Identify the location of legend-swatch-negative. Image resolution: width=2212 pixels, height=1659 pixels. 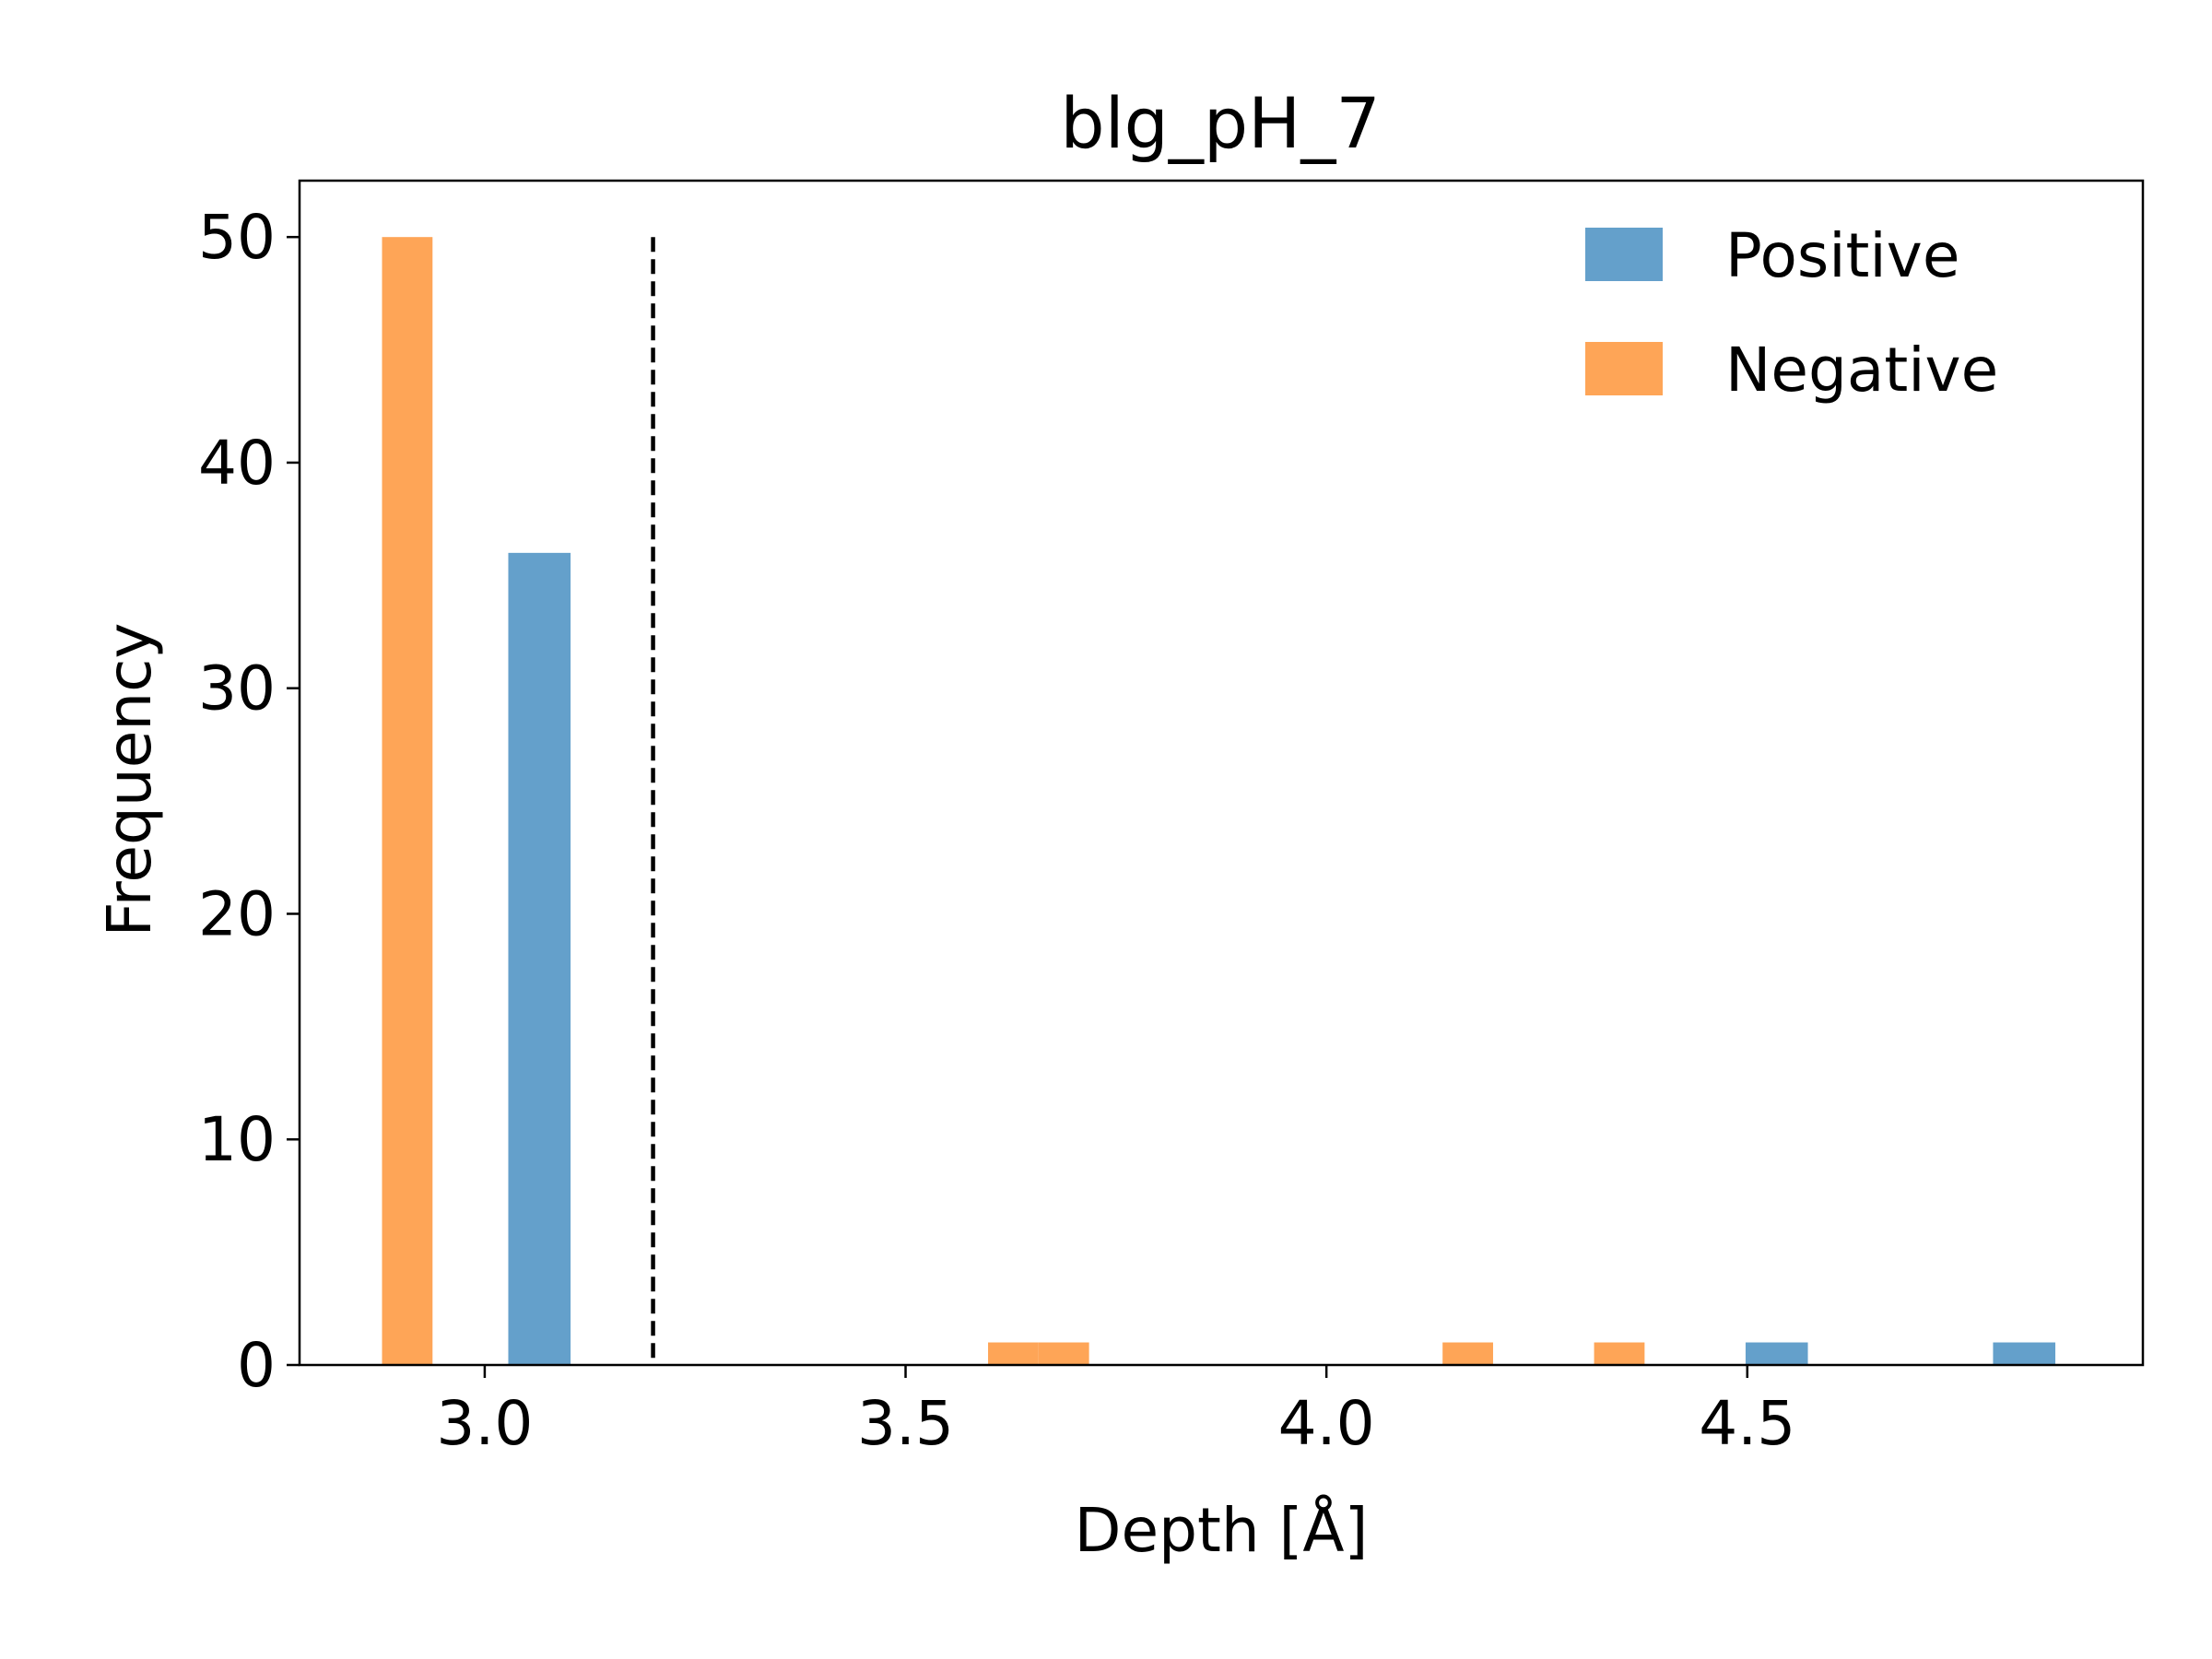
(1624, 368).